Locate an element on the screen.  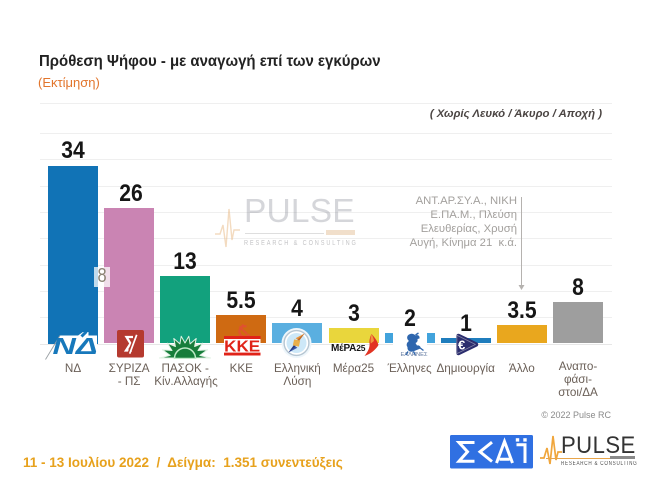
svg-text: ΚΚΕ is located at coordinates (242, 347).